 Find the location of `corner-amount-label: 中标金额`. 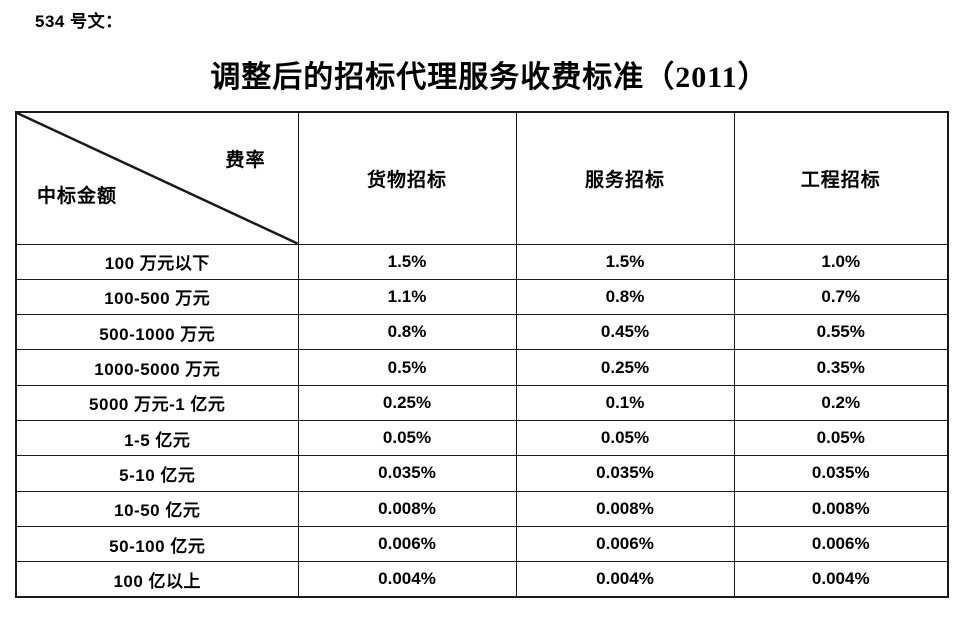

corner-amount-label: 中标金额 is located at coordinates (77, 196).